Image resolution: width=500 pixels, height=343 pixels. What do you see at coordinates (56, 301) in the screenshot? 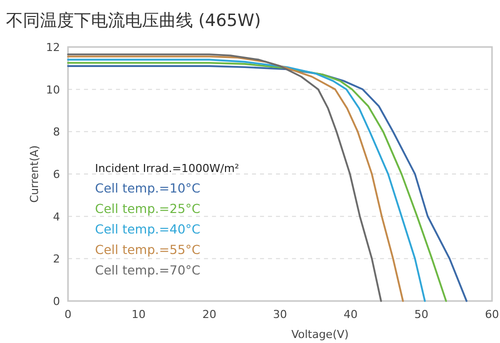
I see `y-tick-label: 0` at bounding box center [56, 301].